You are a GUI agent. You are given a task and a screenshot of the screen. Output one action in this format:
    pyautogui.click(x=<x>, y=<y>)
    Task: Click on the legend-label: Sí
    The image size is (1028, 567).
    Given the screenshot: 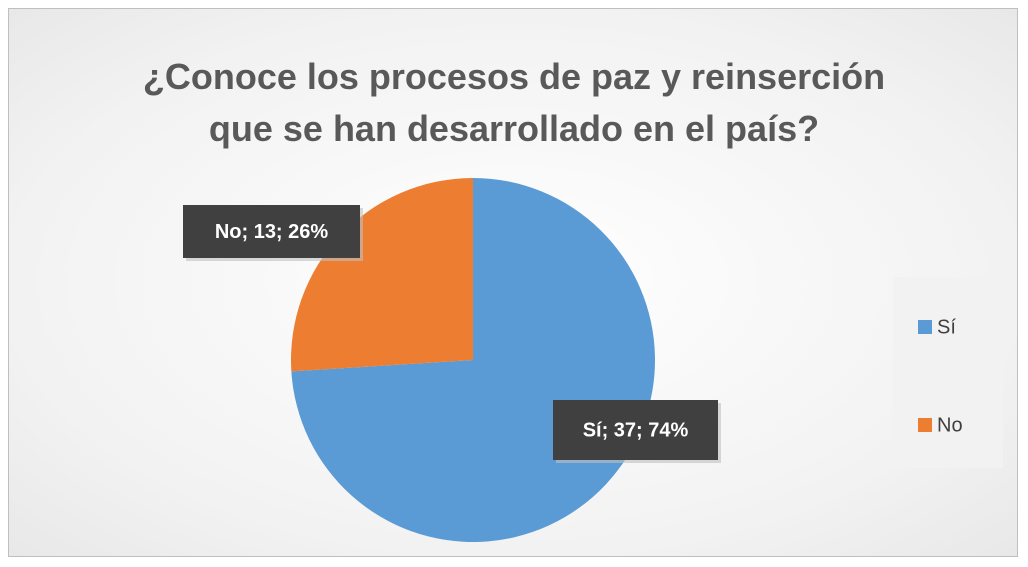 What is the action you would take?
    pyautogui.click(x=946, y=327)
    